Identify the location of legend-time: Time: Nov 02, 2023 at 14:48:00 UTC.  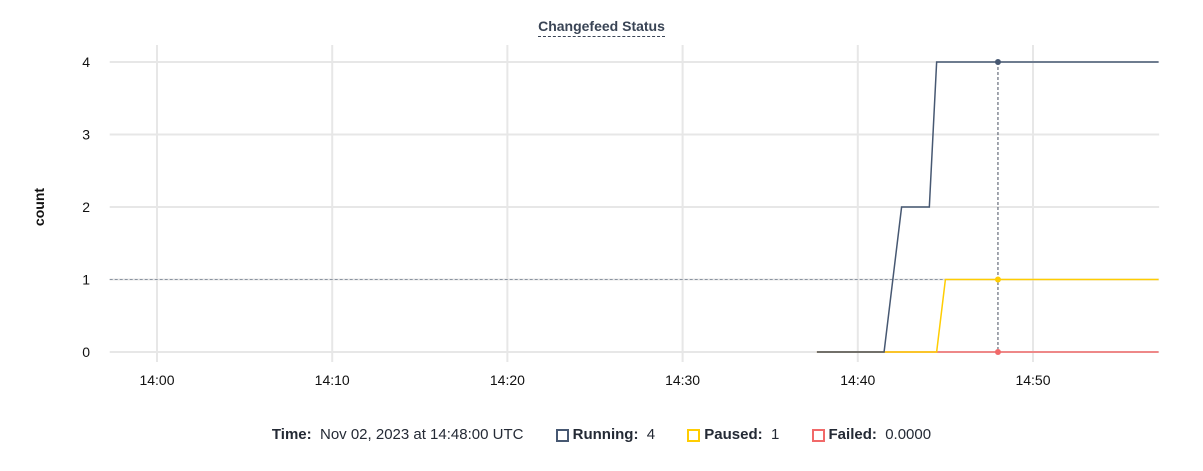
(398, 434).